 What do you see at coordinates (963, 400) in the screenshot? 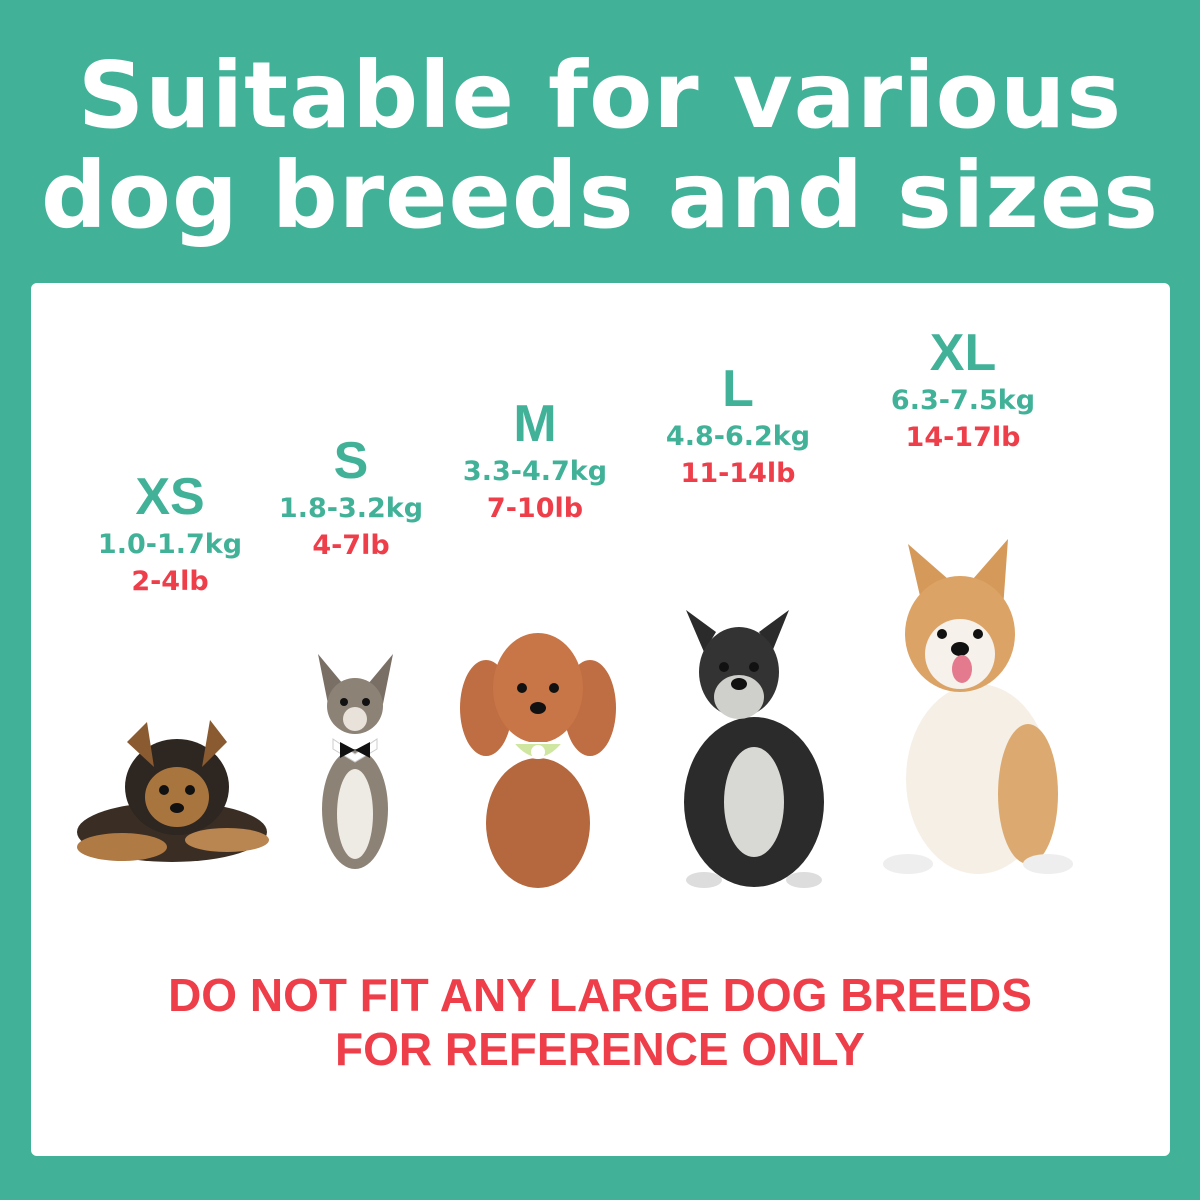
I see `weight-kg: 6.3-7.5kg` at bounding box center [963, 400].